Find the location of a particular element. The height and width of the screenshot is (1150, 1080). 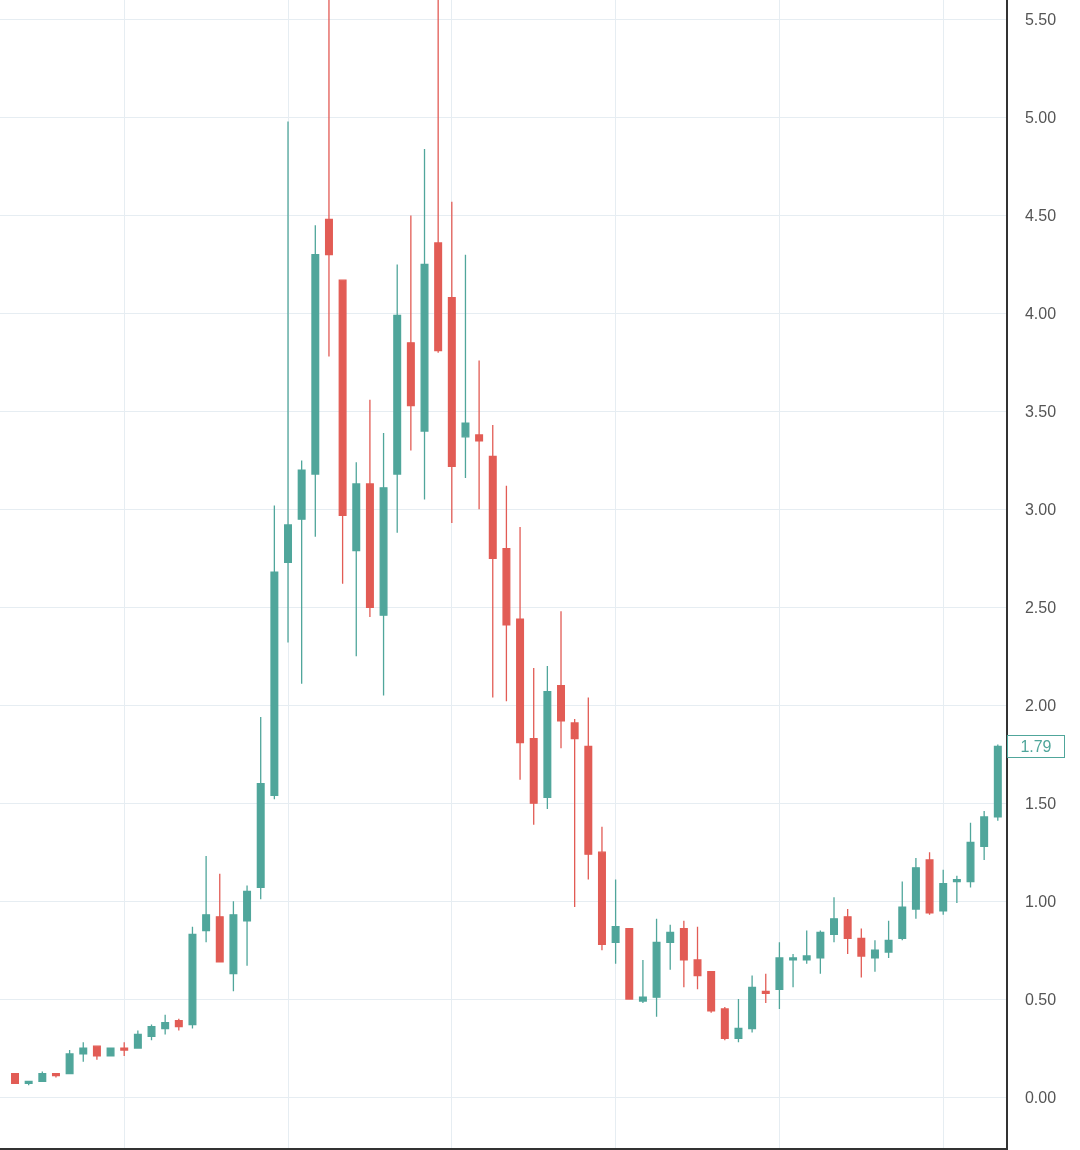

y-tick-label: 3.50 is located at coordinates (1040, 411).